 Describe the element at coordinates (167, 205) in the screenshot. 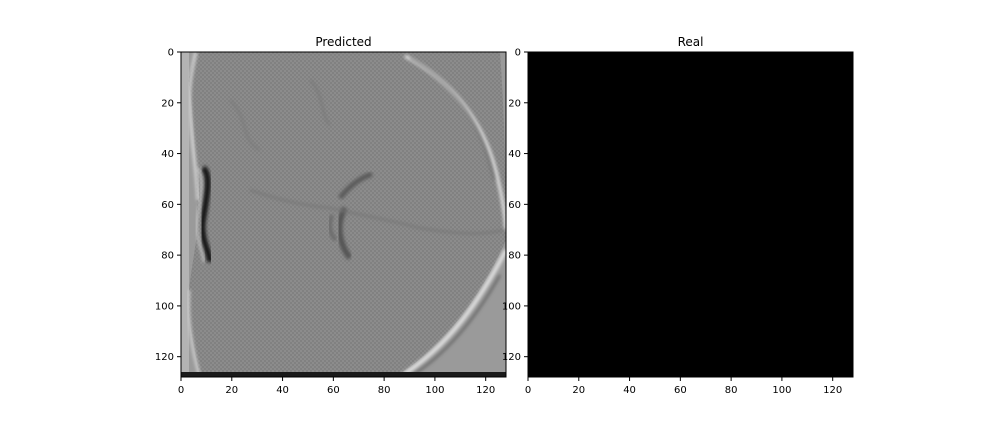

I see `predicted-ytick-label: 60` at that location.